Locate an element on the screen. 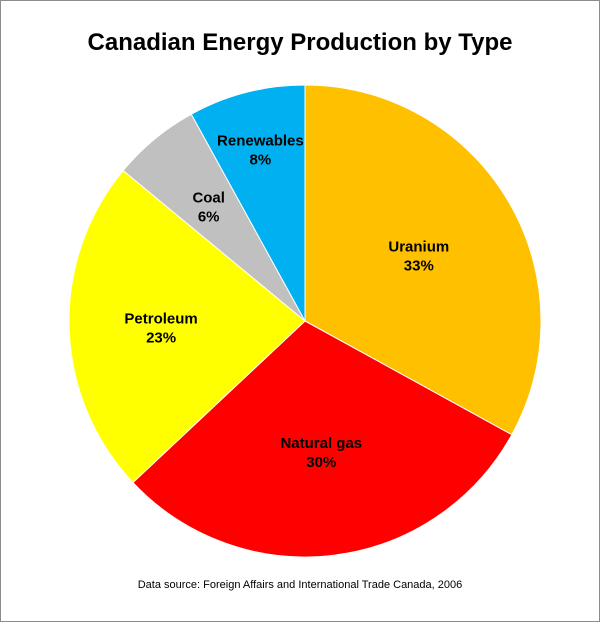 The width and height of the screenshot is (600, 622). slice-label-uranium: Uranium 33% is located at coordinates (418, 257).